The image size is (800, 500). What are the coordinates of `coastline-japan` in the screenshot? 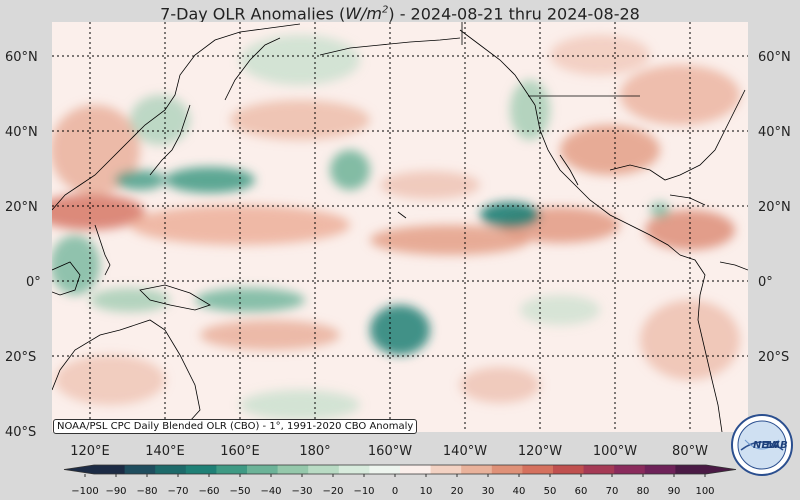 It's located at (170, 140).